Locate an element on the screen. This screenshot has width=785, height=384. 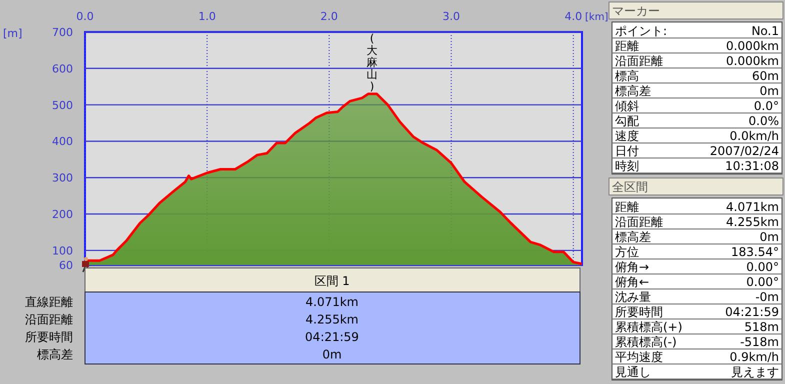
text: 俯角→ is located at coordinates (632, 267).